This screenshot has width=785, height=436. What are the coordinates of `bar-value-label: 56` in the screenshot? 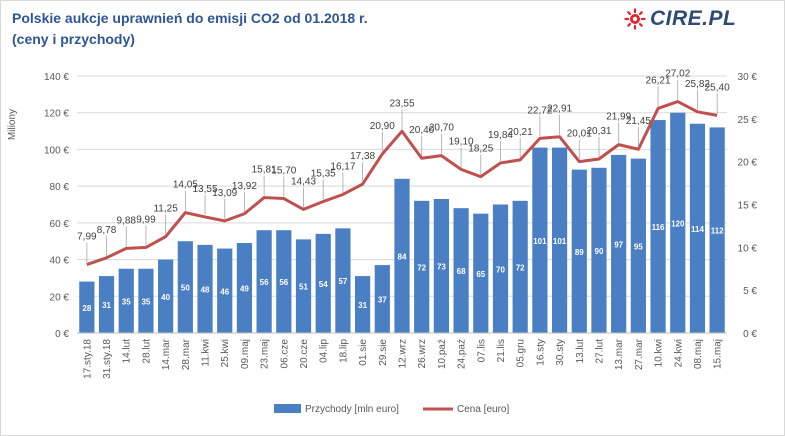 It's located at (264, 282).